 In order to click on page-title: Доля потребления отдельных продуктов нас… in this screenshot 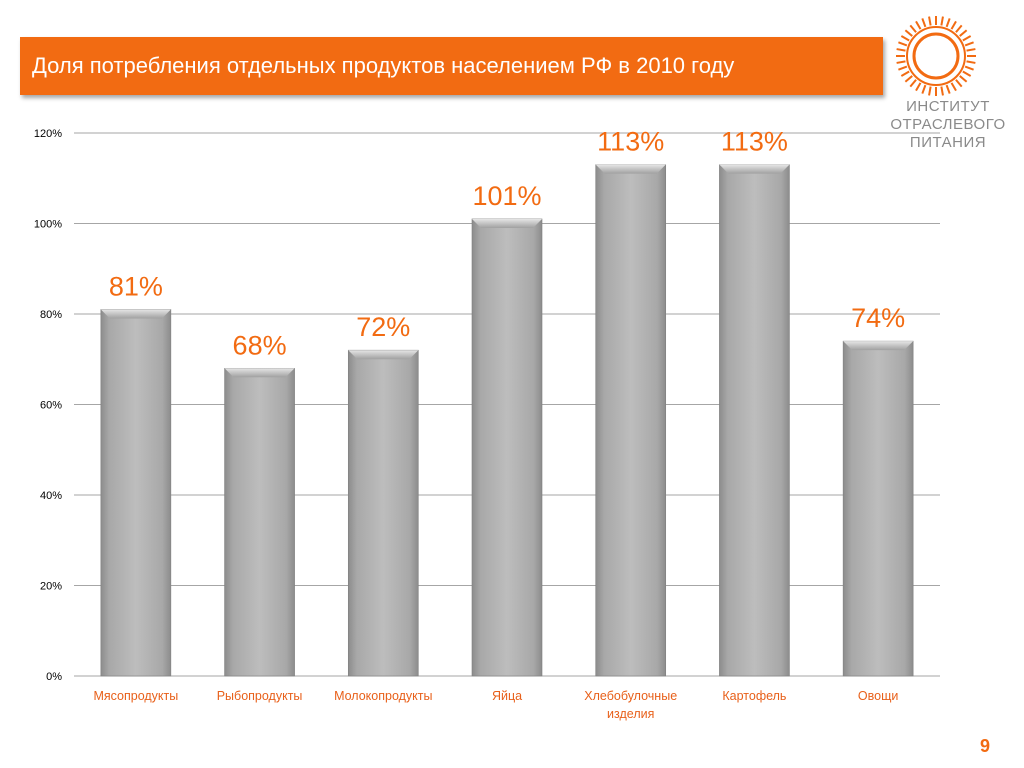, I will do `click(383, 65)`.